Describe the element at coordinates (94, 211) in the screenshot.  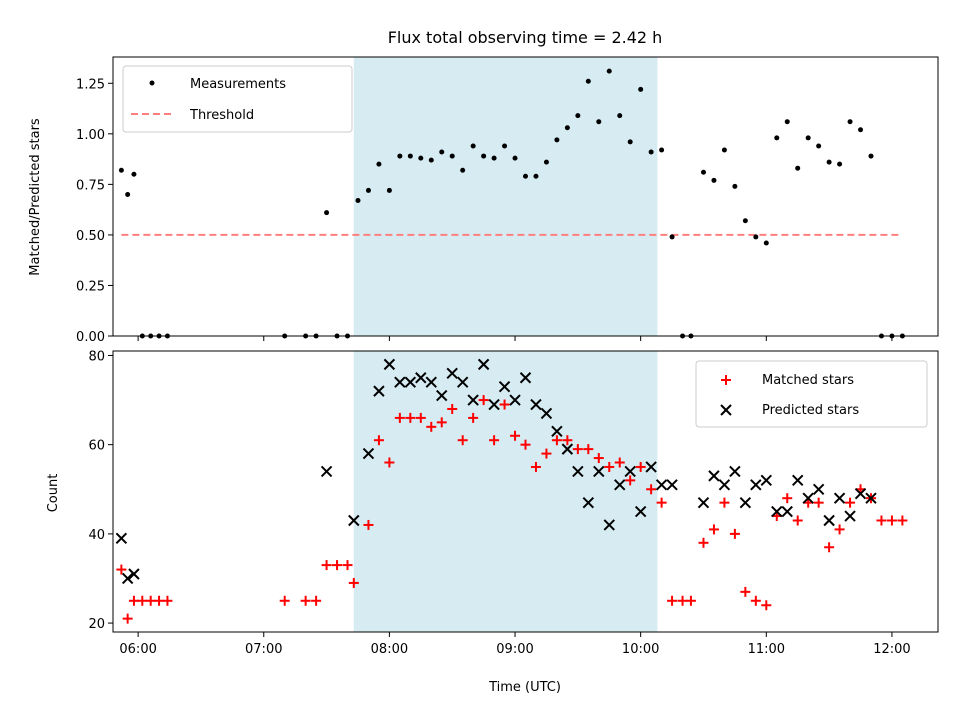
I see `top-y-ticks: 0.00 0.25 0.50 0.75 1.00 1.25` at that location.